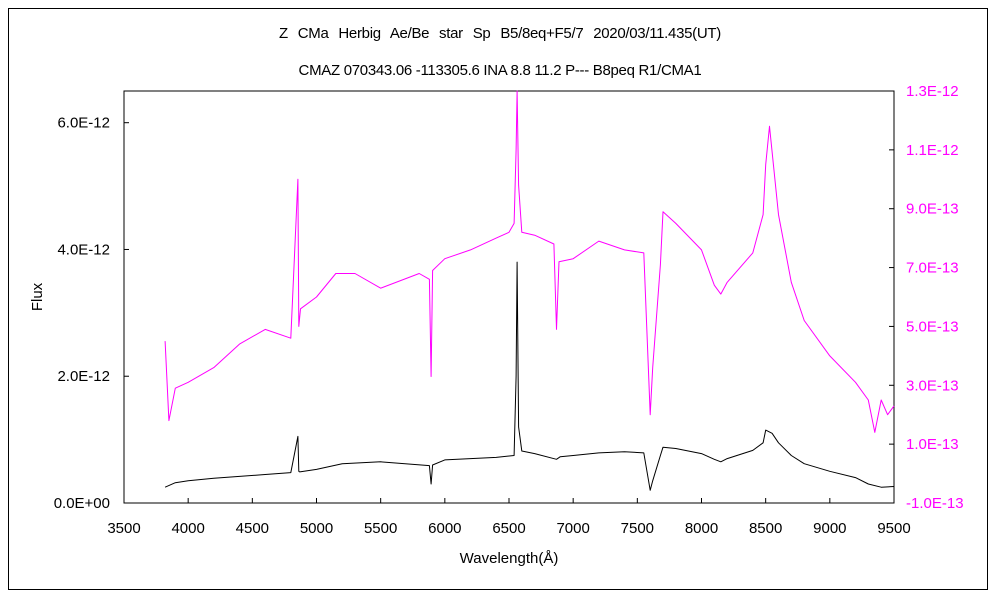 This screenshot has height=600, width=1000. What do you see at coordinates (829, 528) in the screenshot?
I see `x-tick-label: 9000` at bounding box center [829, 528].